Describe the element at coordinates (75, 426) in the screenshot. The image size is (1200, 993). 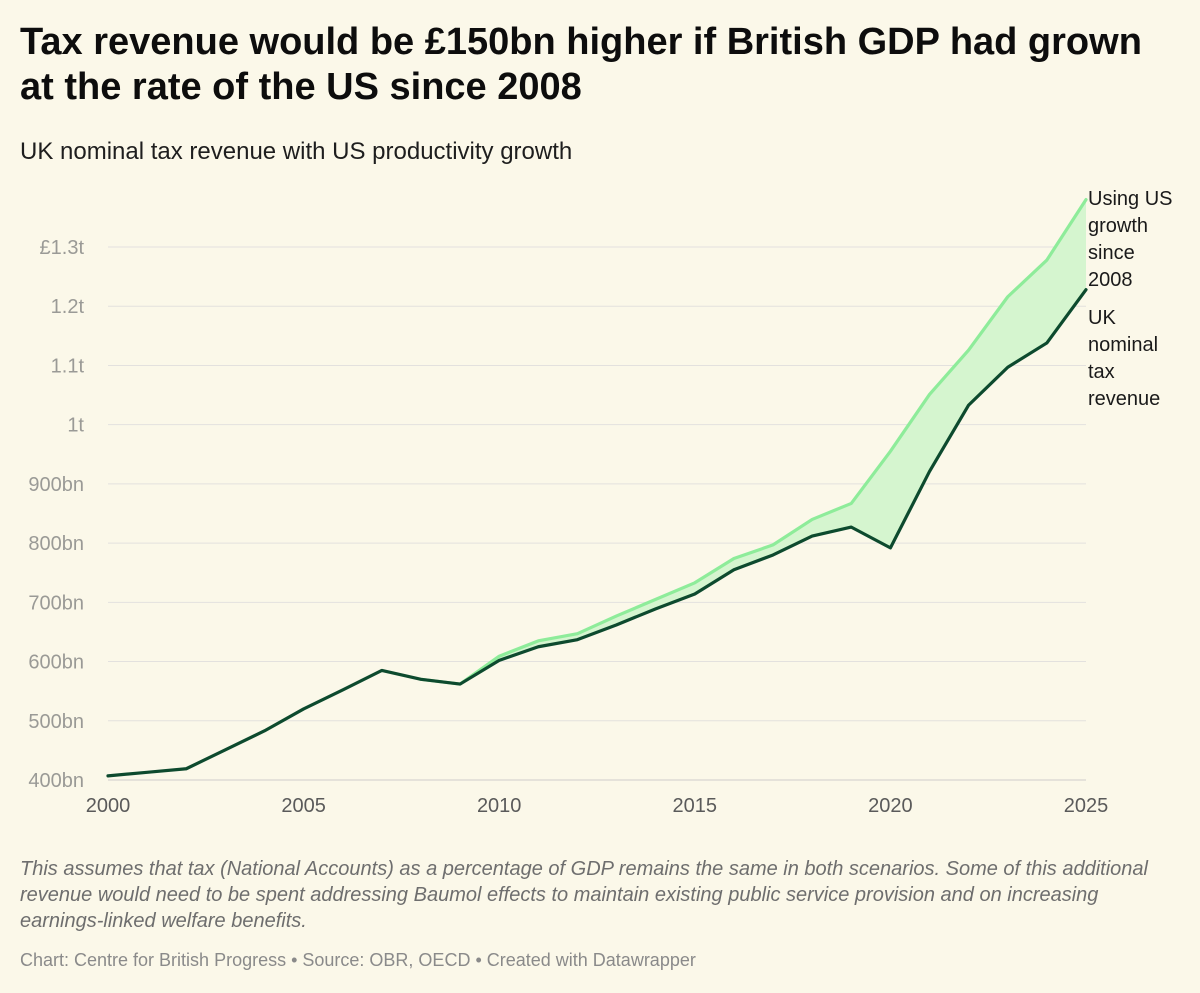
I see `y-tick-label: 1t` at that location.